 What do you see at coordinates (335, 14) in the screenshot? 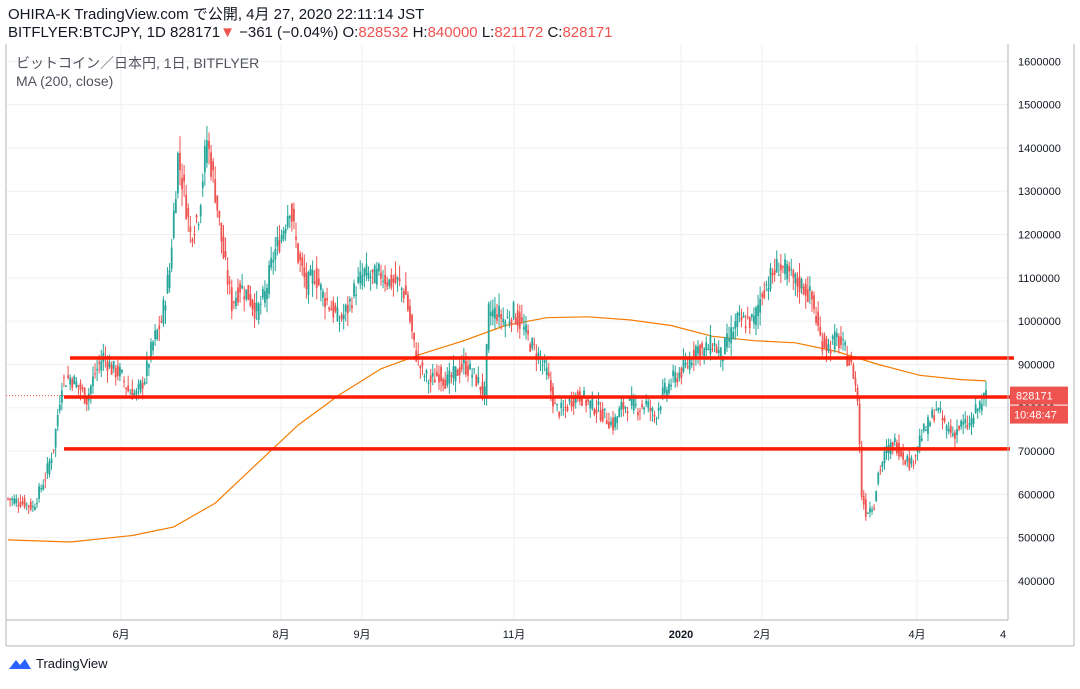
I see `published-date: 4月 27, 2020 22:11:14 JST` at bounding box center [335, 14].